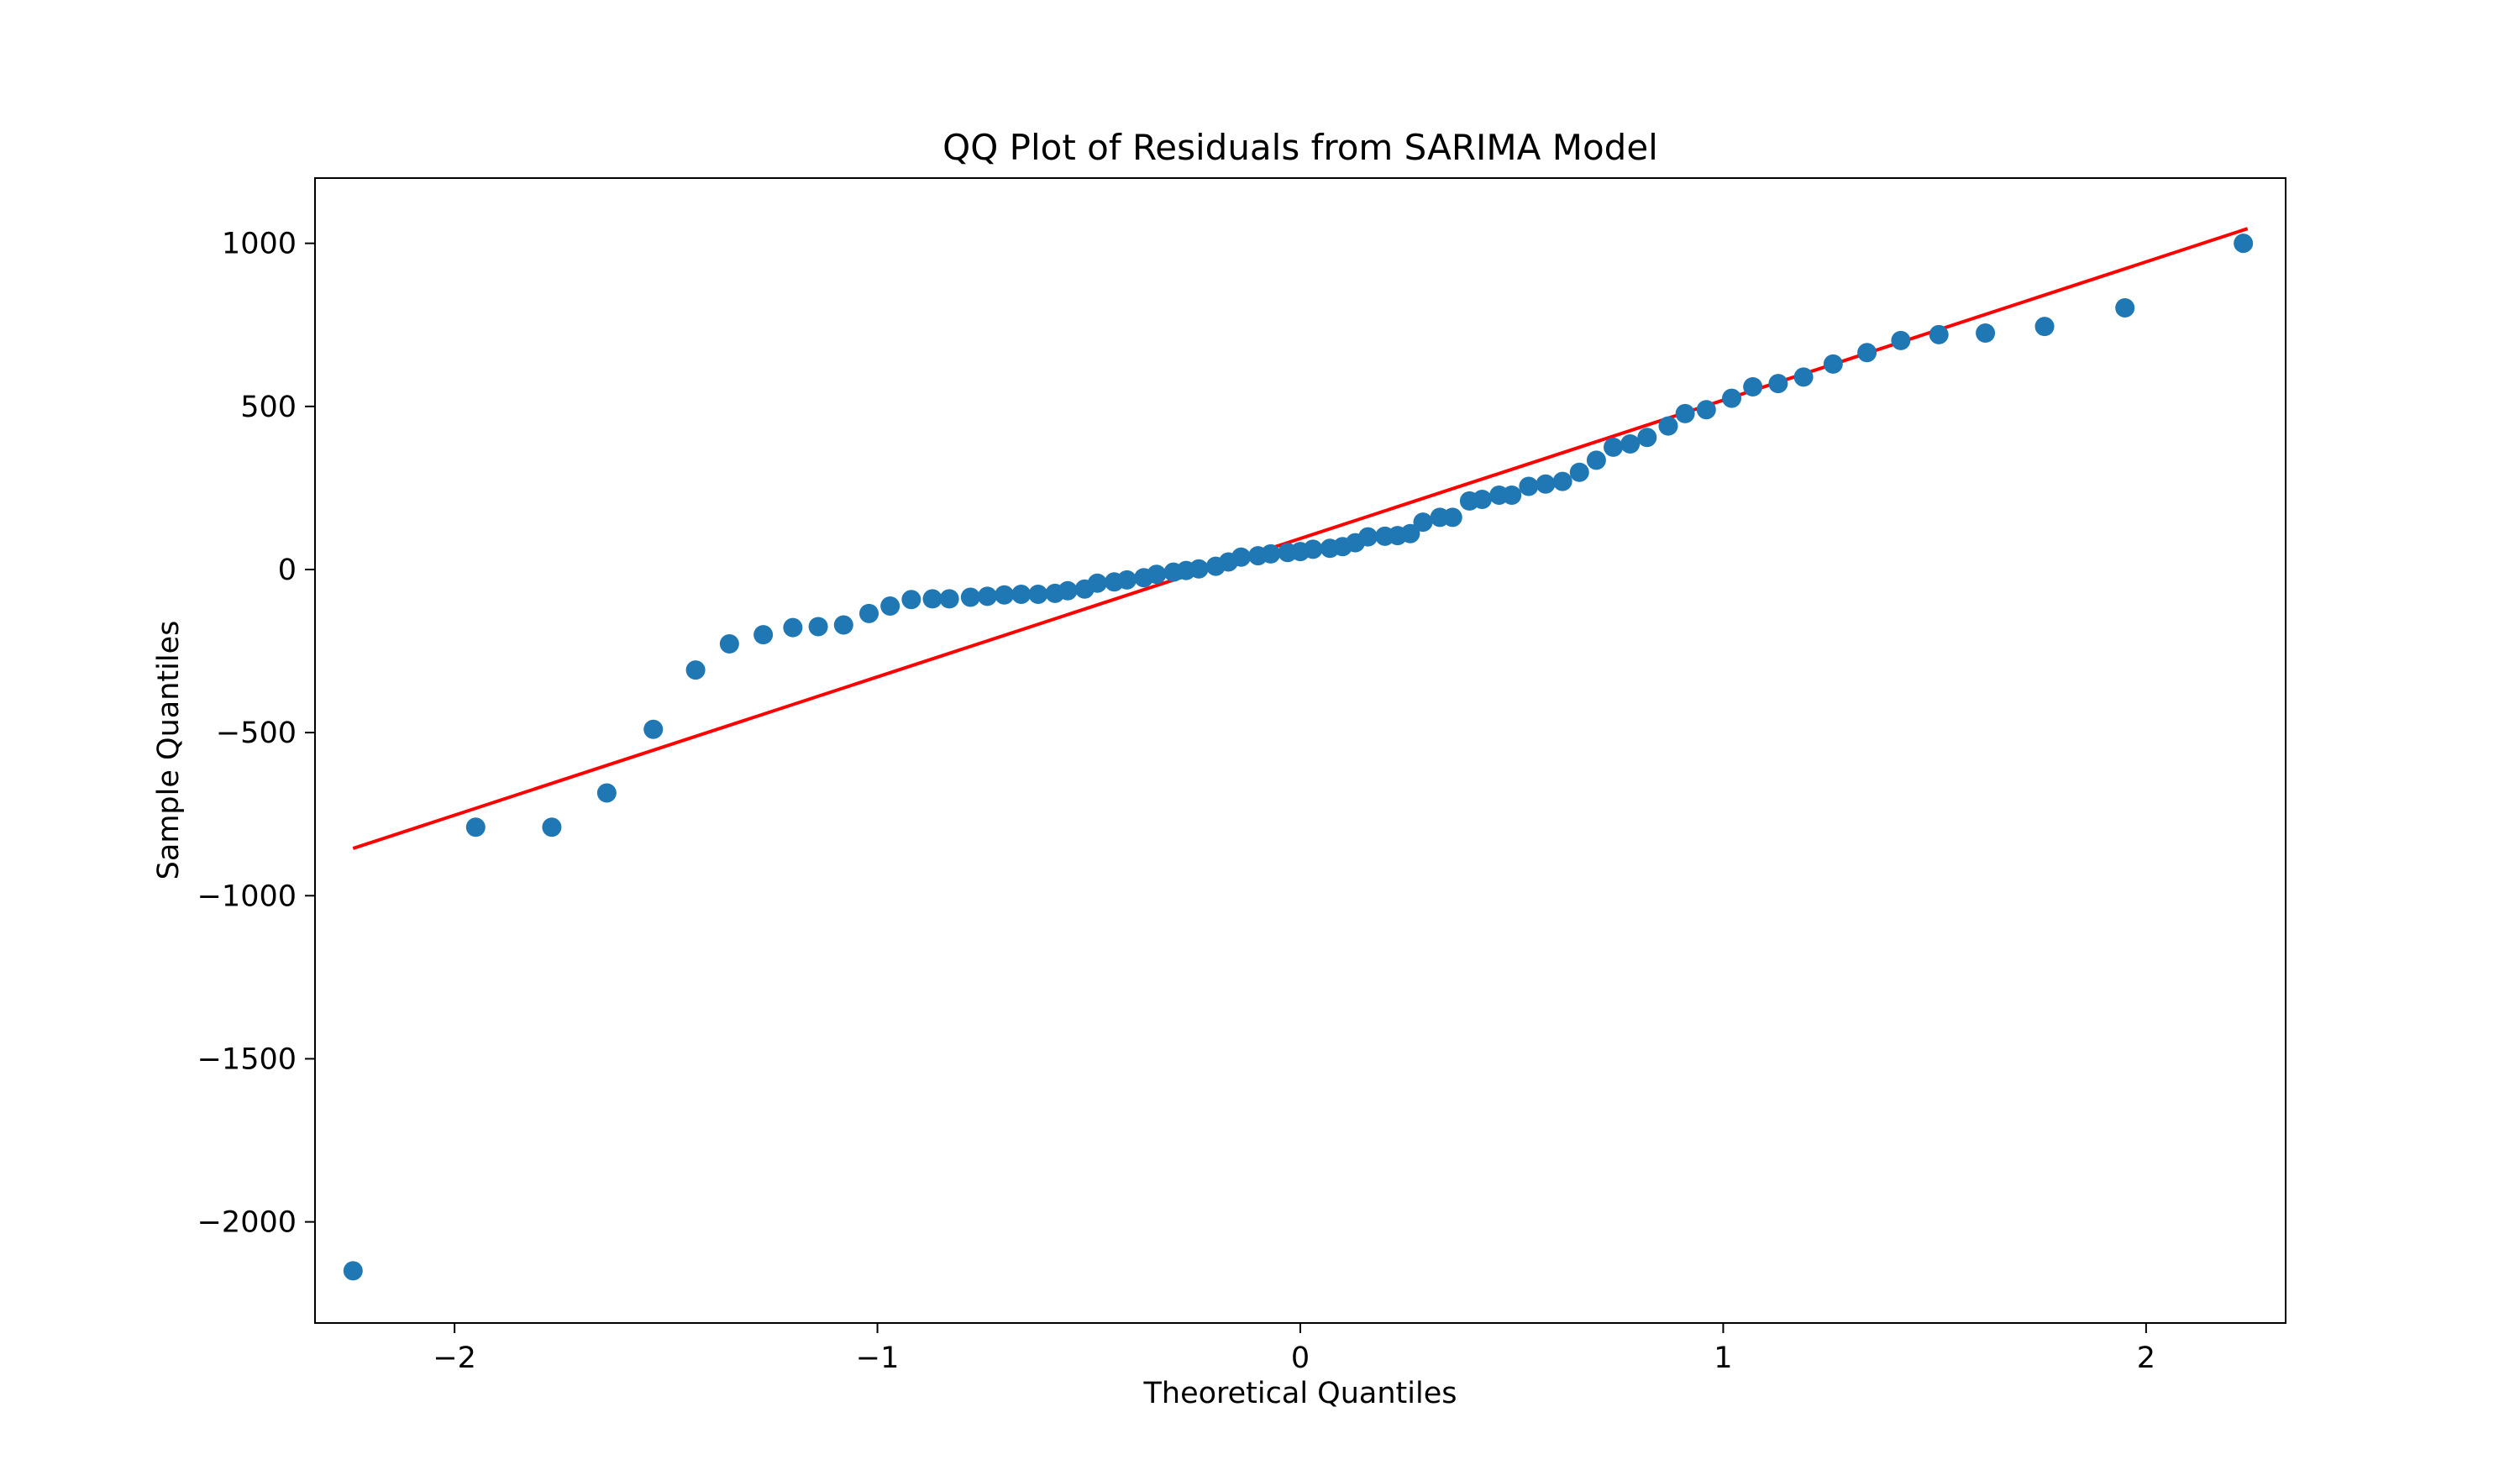 The image size is (2520, 1470). I want to click on y-tick-label: −2000, so click(247, 1223).